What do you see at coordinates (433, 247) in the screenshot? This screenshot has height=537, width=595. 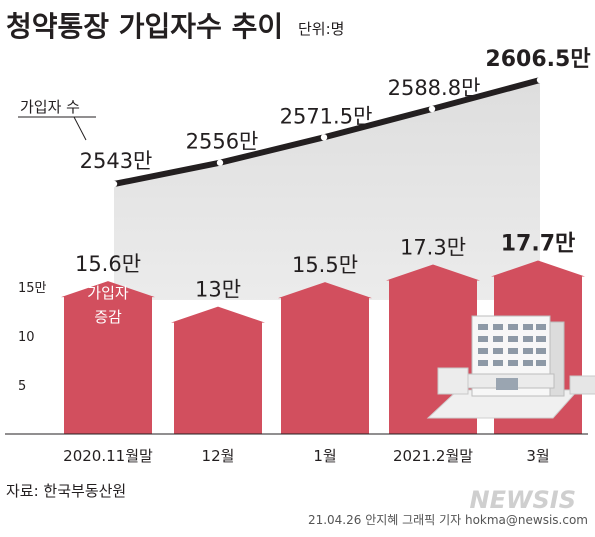 I see `bar-value-label-3: 17.3만` at bounding box center [433, 247].